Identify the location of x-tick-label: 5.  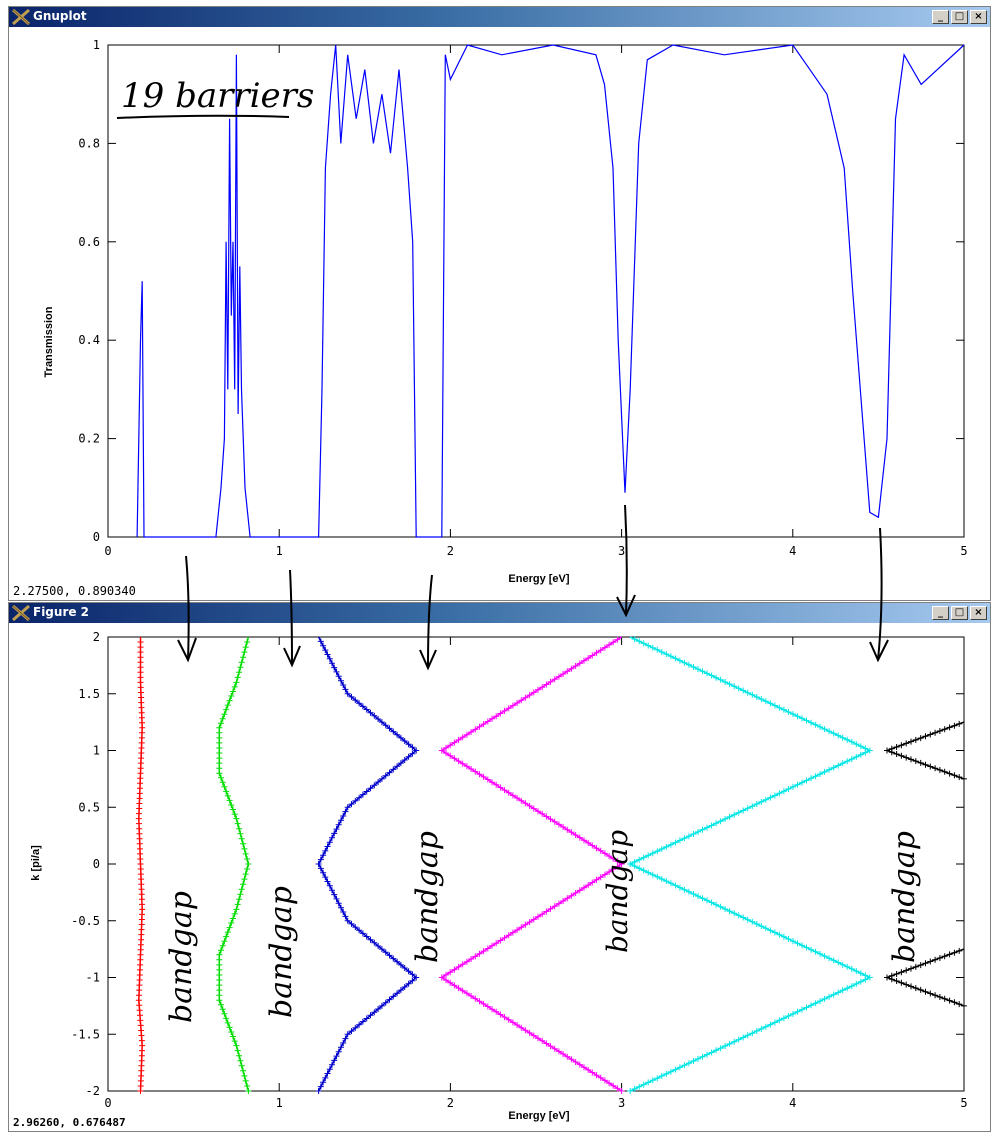
(963, 551).